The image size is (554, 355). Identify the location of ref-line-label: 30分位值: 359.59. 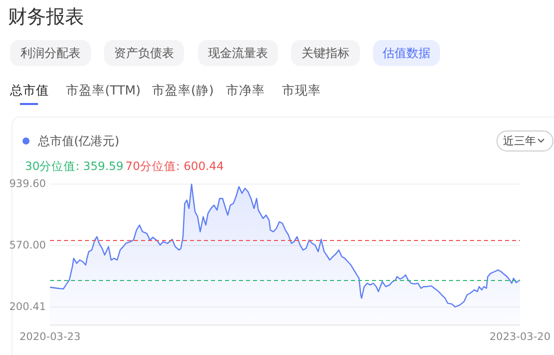
(74, 166).